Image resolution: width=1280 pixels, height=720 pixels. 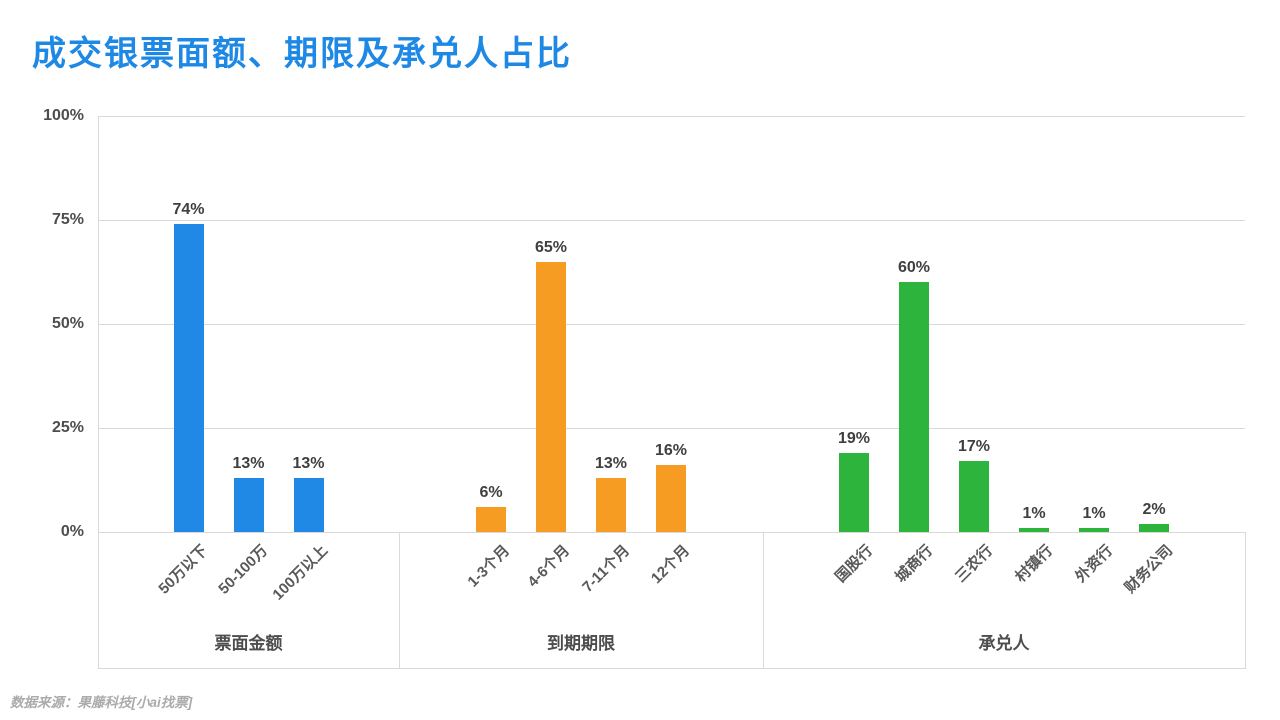 What do you see at coordinates (248, 643) in the screenshot?
I see `group-label: 票面金额` at bounding box center [248, 643].